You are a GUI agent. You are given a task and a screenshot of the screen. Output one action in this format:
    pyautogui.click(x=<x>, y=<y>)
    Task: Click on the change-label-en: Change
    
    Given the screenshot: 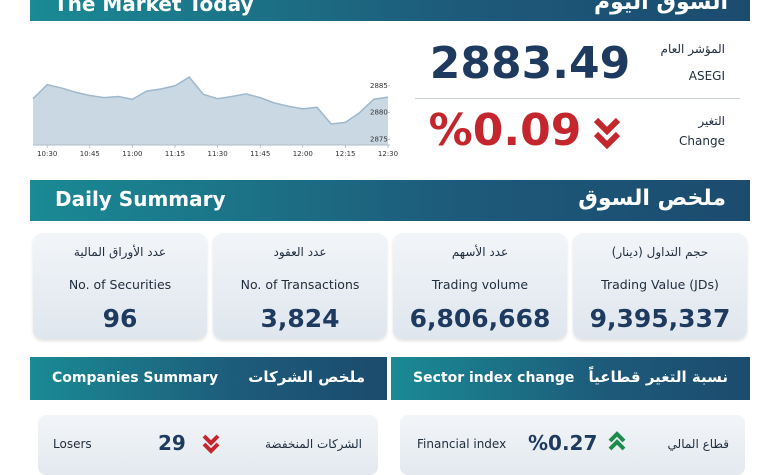 What is the action you would take?
    pyautogui.click(x=702, y=141)
    